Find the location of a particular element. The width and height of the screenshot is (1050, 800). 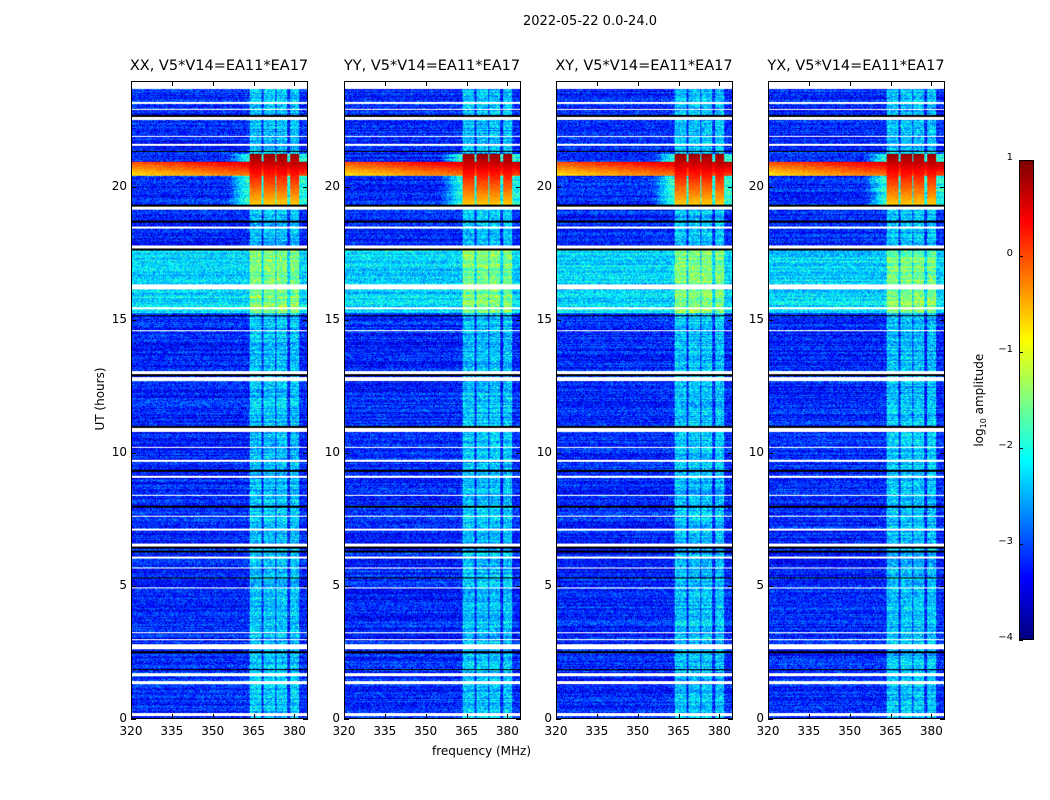

y-tick-label: 20 is located at coordinates (544, 186).